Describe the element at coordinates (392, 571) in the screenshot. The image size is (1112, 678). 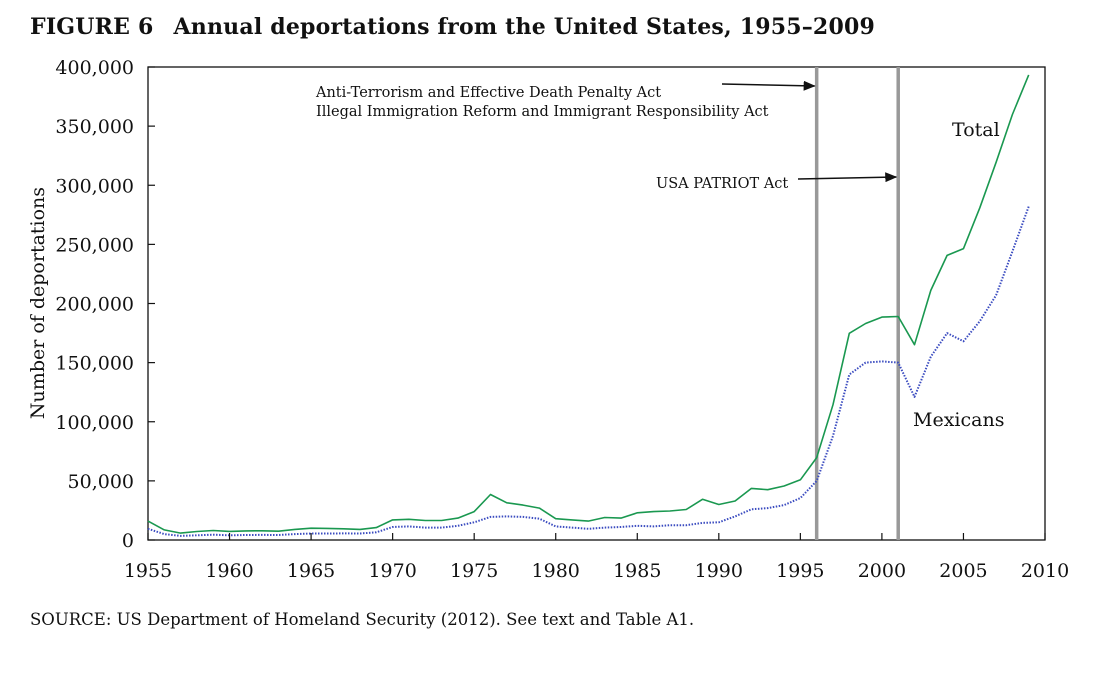
I see `x-tick-label: 1970` at that location.